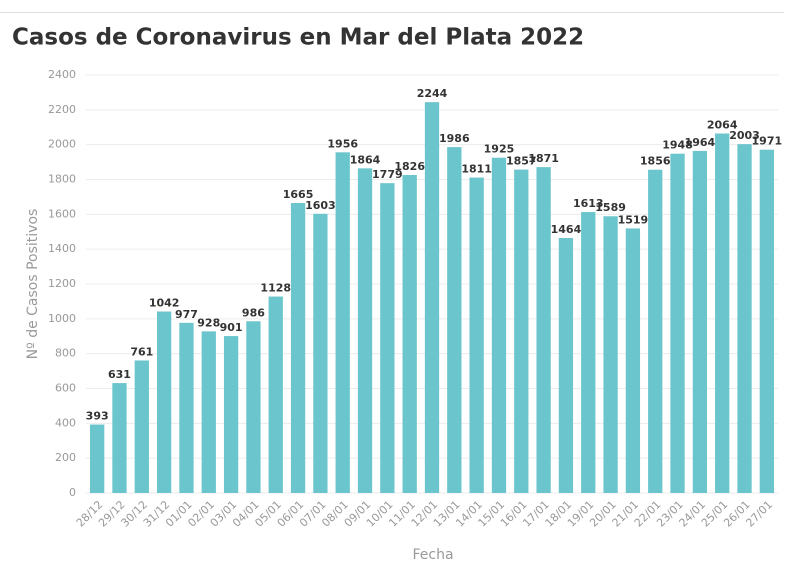 The height and width of the screenshot is (575, 796). I want to click on value-label: 1857, so click(521, 161).